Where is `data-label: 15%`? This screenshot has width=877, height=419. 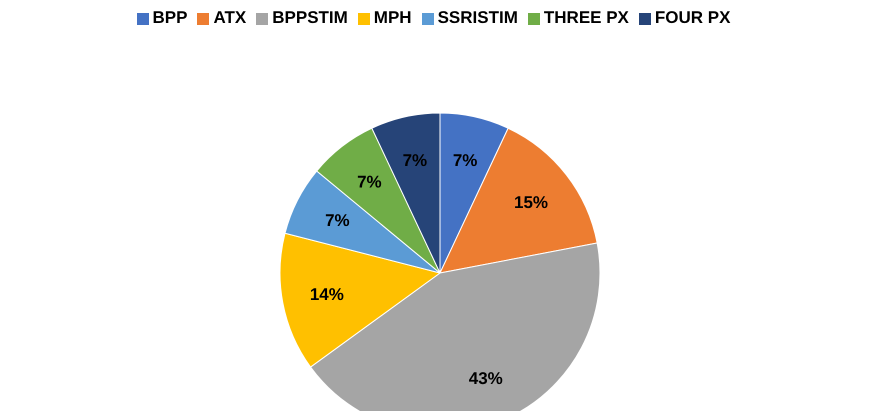
data-label: 15% is located at coordinates (531, 202).